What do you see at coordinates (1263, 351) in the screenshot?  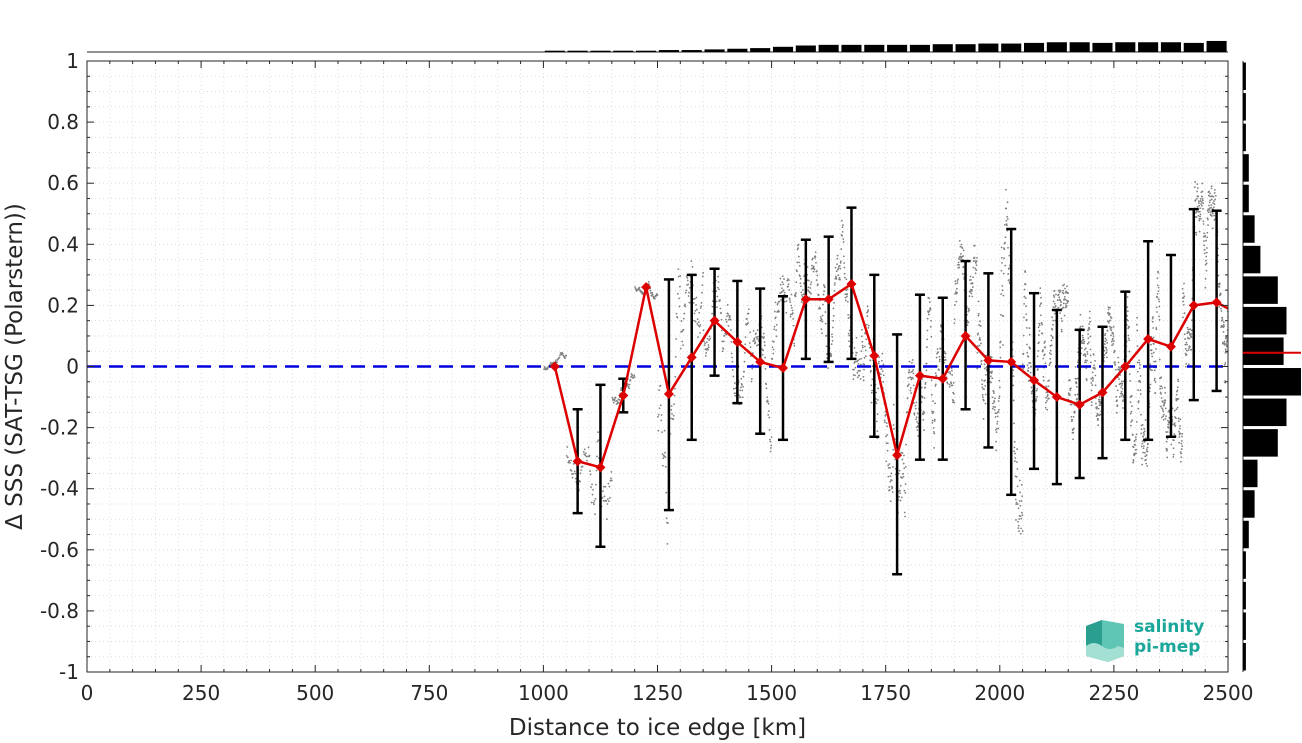 I see `right-histogram-bar` at bounding box center [1263, 351].